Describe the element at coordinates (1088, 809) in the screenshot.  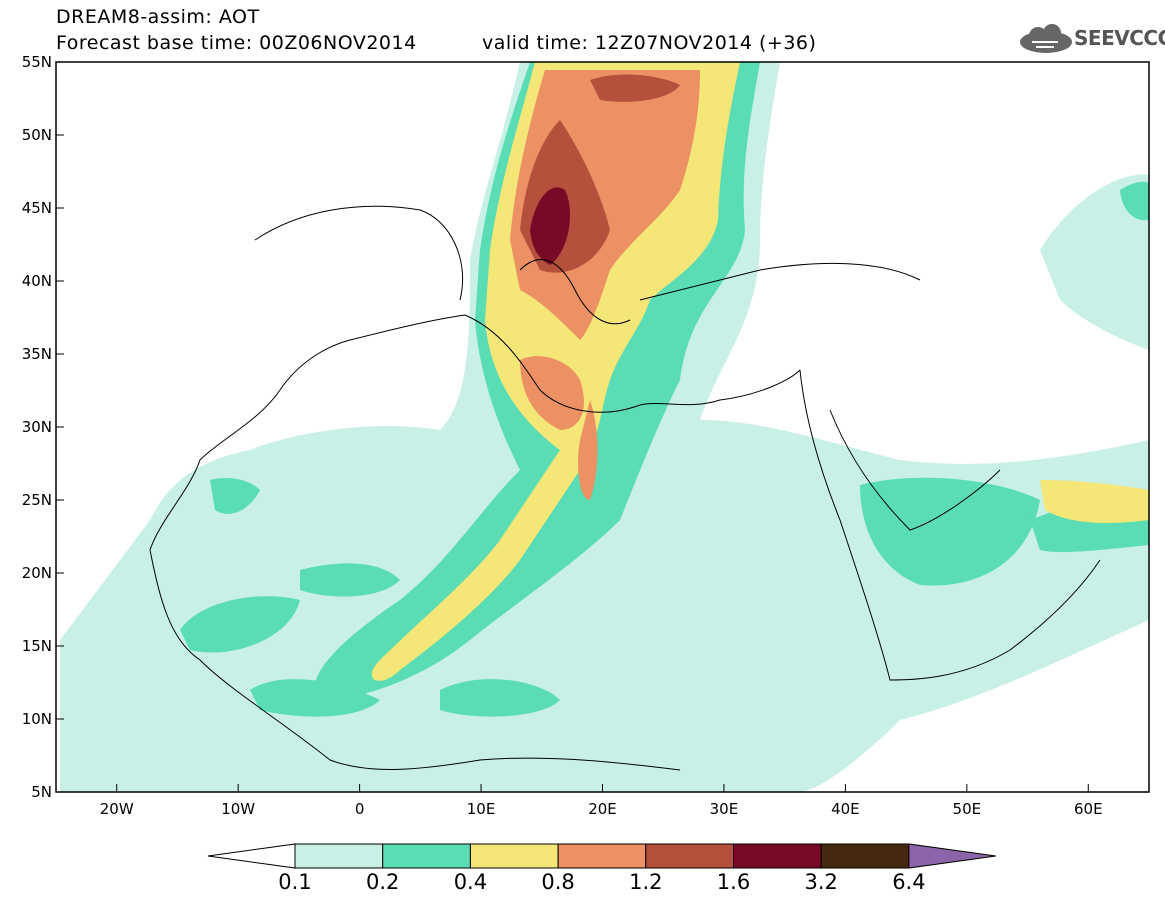
I see `lon-tick-label: 60E` at that location.